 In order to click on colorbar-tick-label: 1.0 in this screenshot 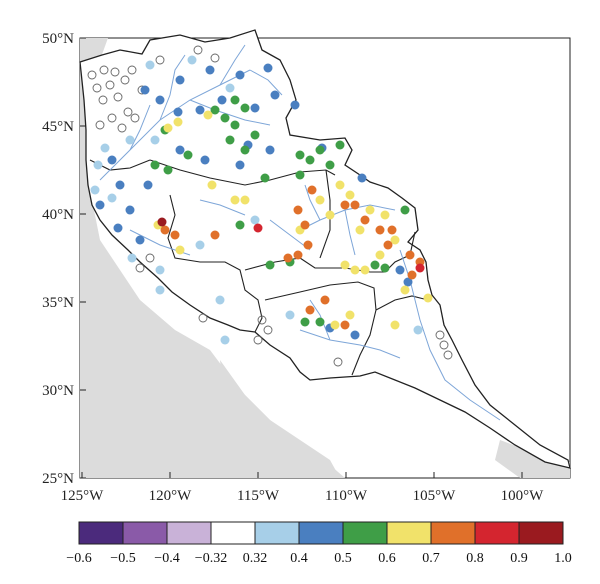, I will do `click(563, 558)`.